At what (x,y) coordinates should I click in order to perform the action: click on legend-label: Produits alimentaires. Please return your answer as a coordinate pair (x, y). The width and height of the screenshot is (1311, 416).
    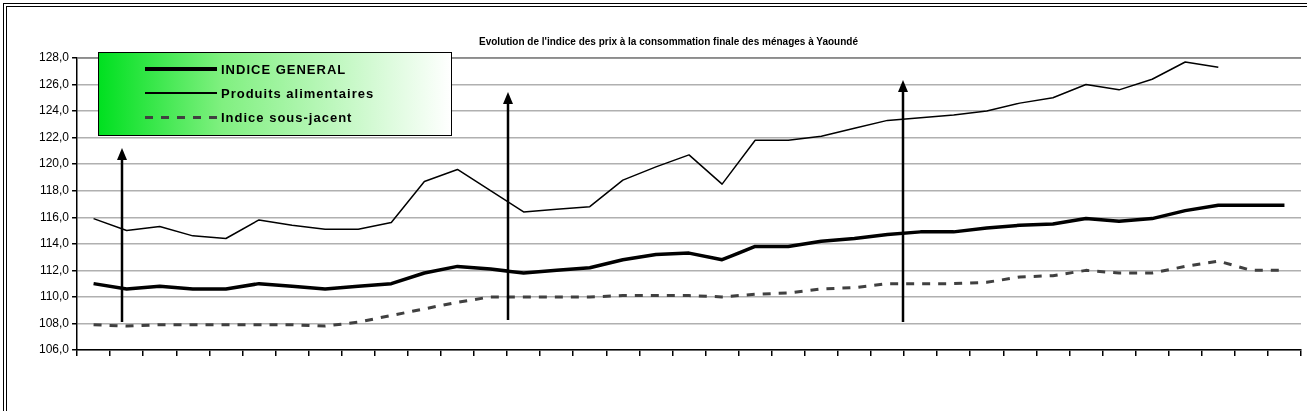
    Looking at the image, I should click on (298, 93).